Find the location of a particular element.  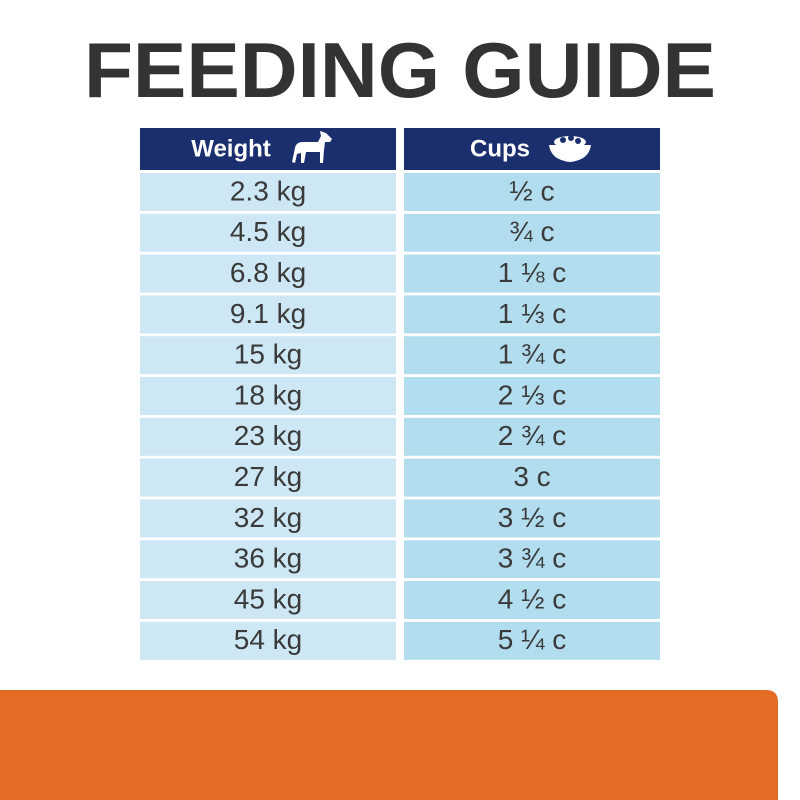

cell-text: 2 ⅓ c is located at coordinates (532, 394).